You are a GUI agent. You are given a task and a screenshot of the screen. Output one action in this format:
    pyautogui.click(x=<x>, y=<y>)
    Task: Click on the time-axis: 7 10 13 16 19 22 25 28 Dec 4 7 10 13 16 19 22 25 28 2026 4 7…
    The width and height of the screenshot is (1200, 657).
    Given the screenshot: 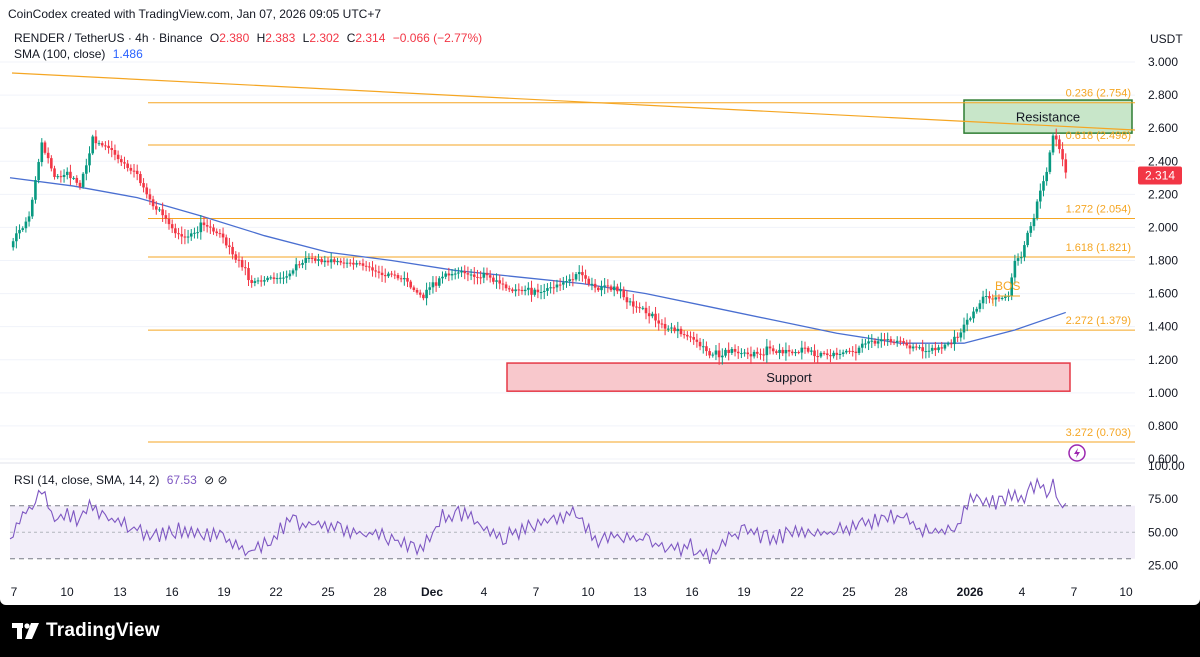 What is the action you would take?
    pyautogui.click(x=572, y=592)
    